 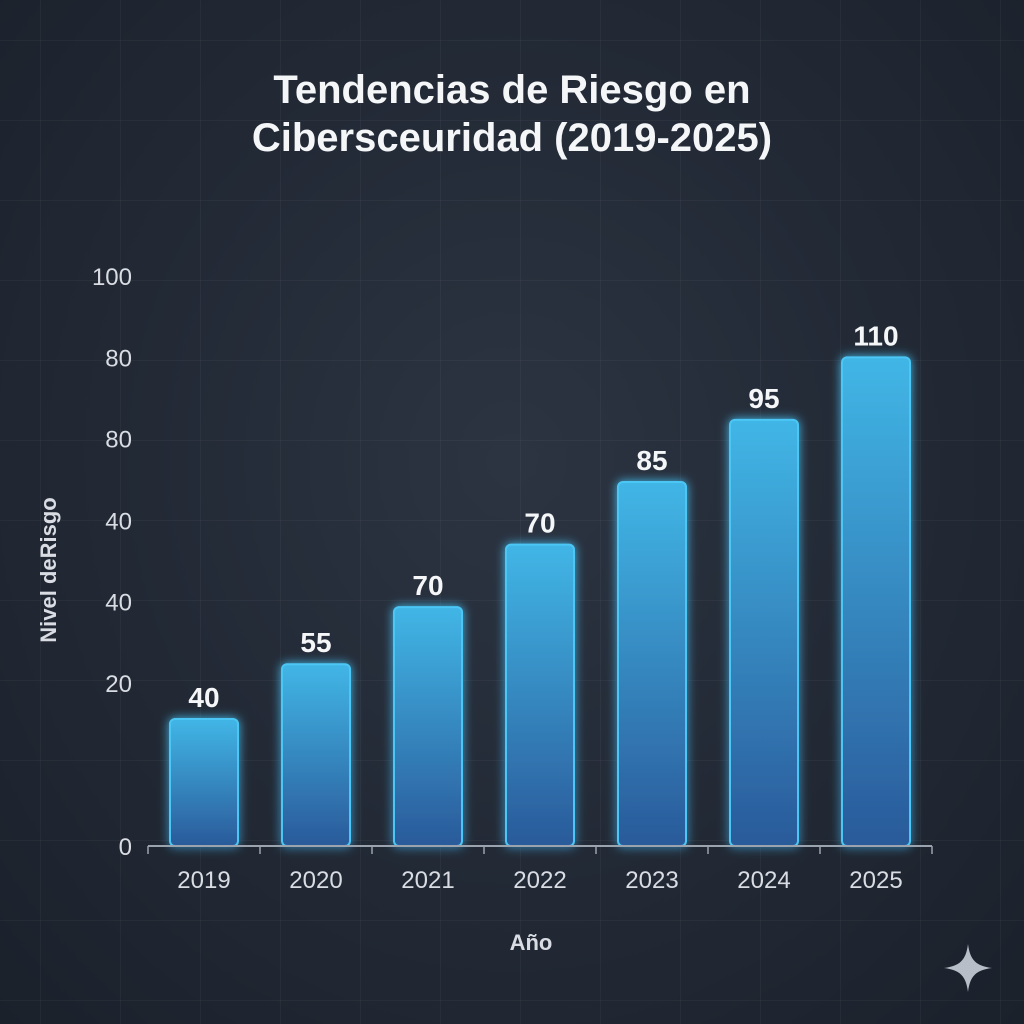 I want to click on sparkle-icon, so click(x=968, y=968).